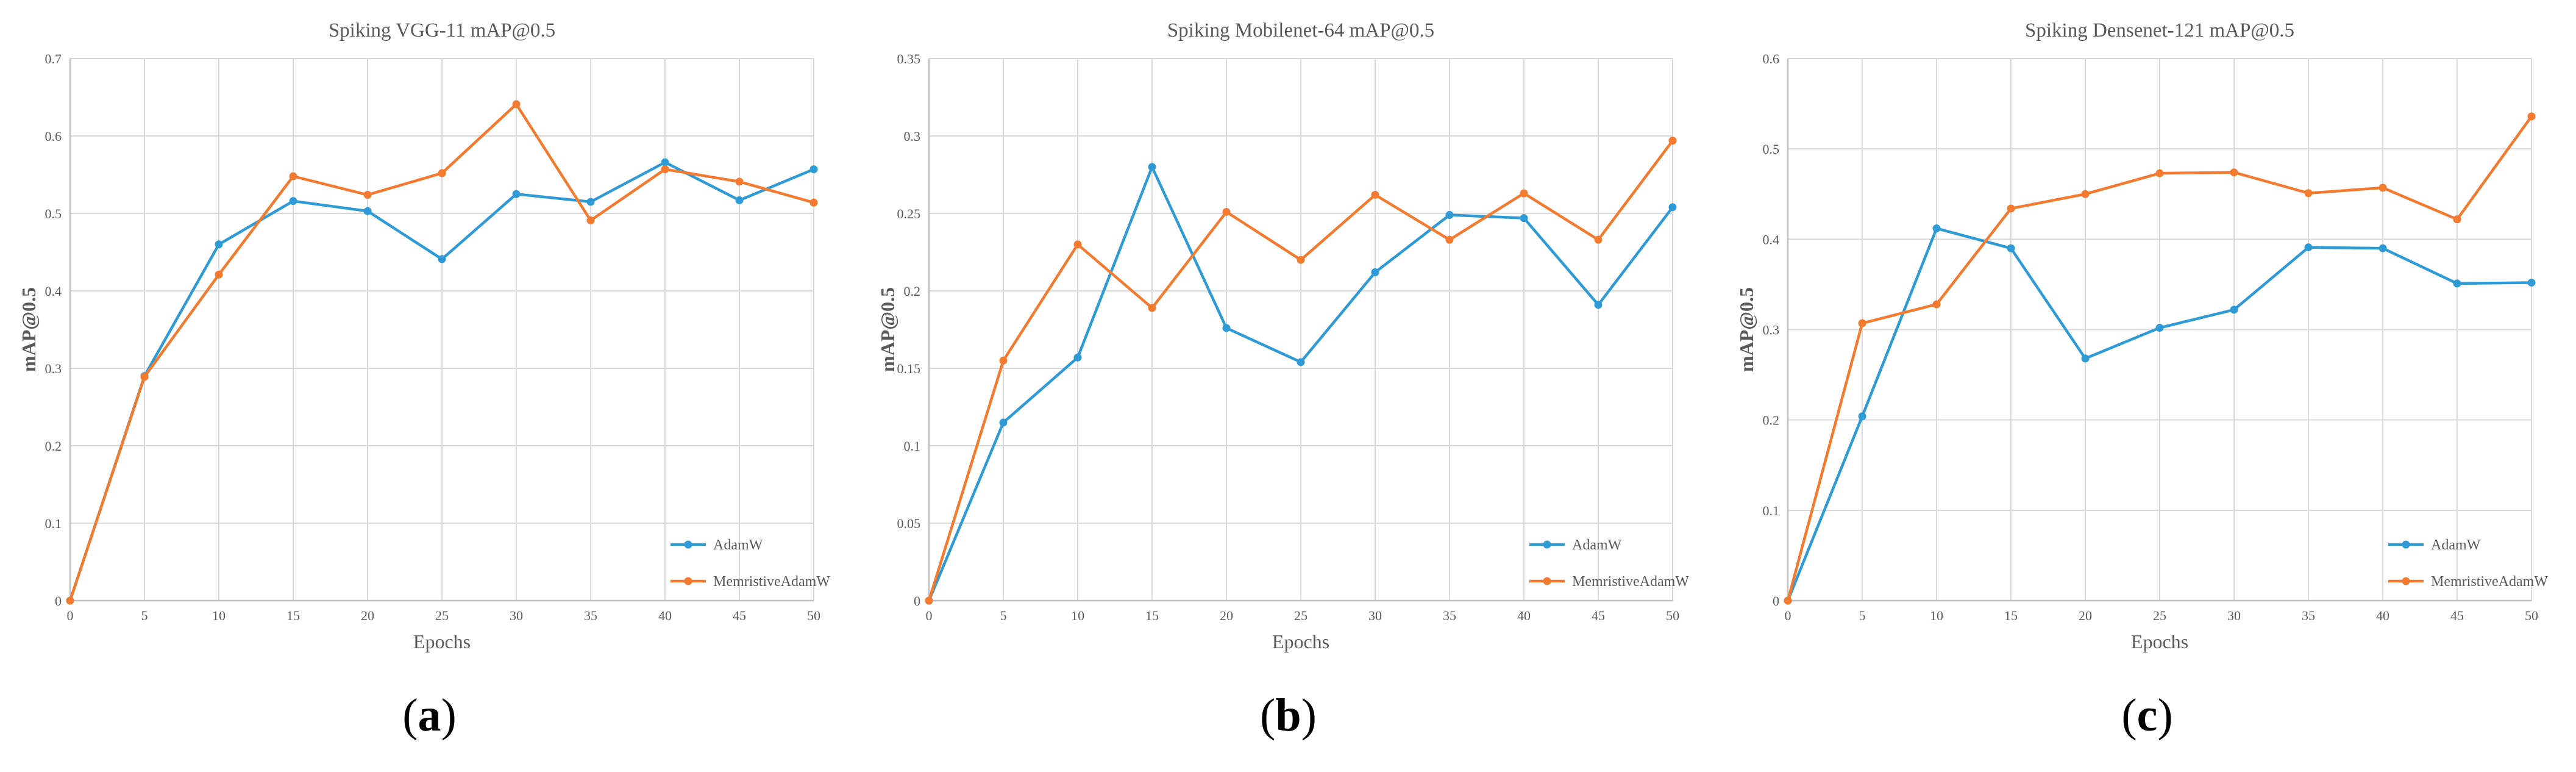 This screenshot has width=2576, height=772. I want to click on chart-c-xtick-label: 20, so click(2085, 616).